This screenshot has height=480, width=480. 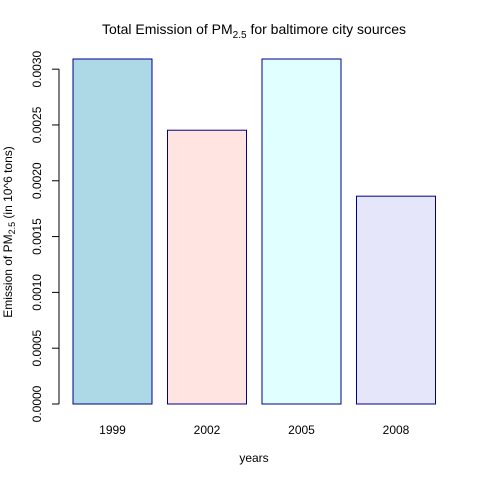 What do you see at coordinates (207, 430) in the screenshot?
I see `x-tick-label-2002: 2002` at bounding box center [207, 430].